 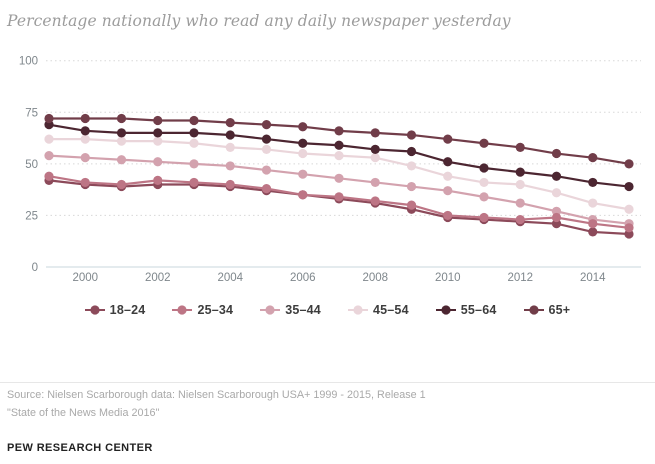 What do you see at coordinates (593, 278) in the screenshot?
I see `x-axis-tick-label: 2014` at bounding box center [593, 278].